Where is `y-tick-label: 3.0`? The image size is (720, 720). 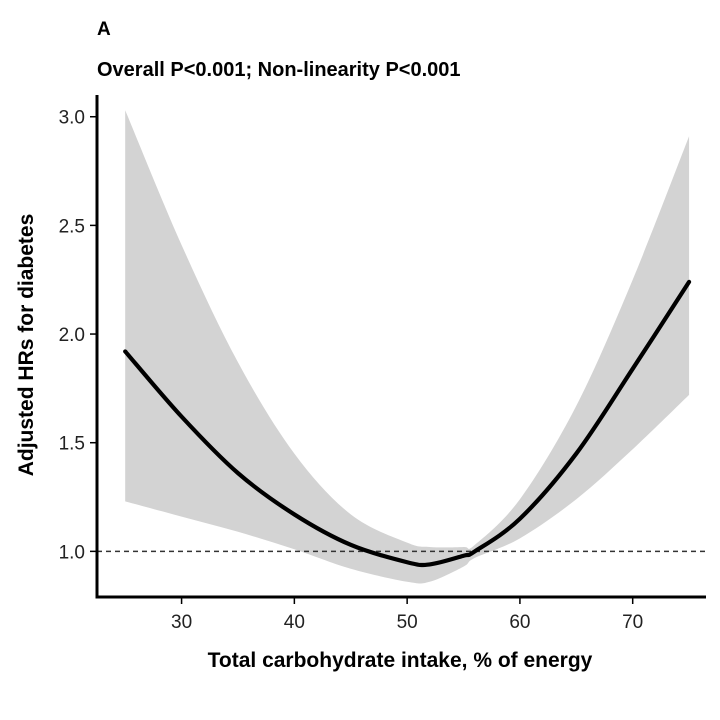 y-tick-label: 3.0 is located at coordinates (72, 118).